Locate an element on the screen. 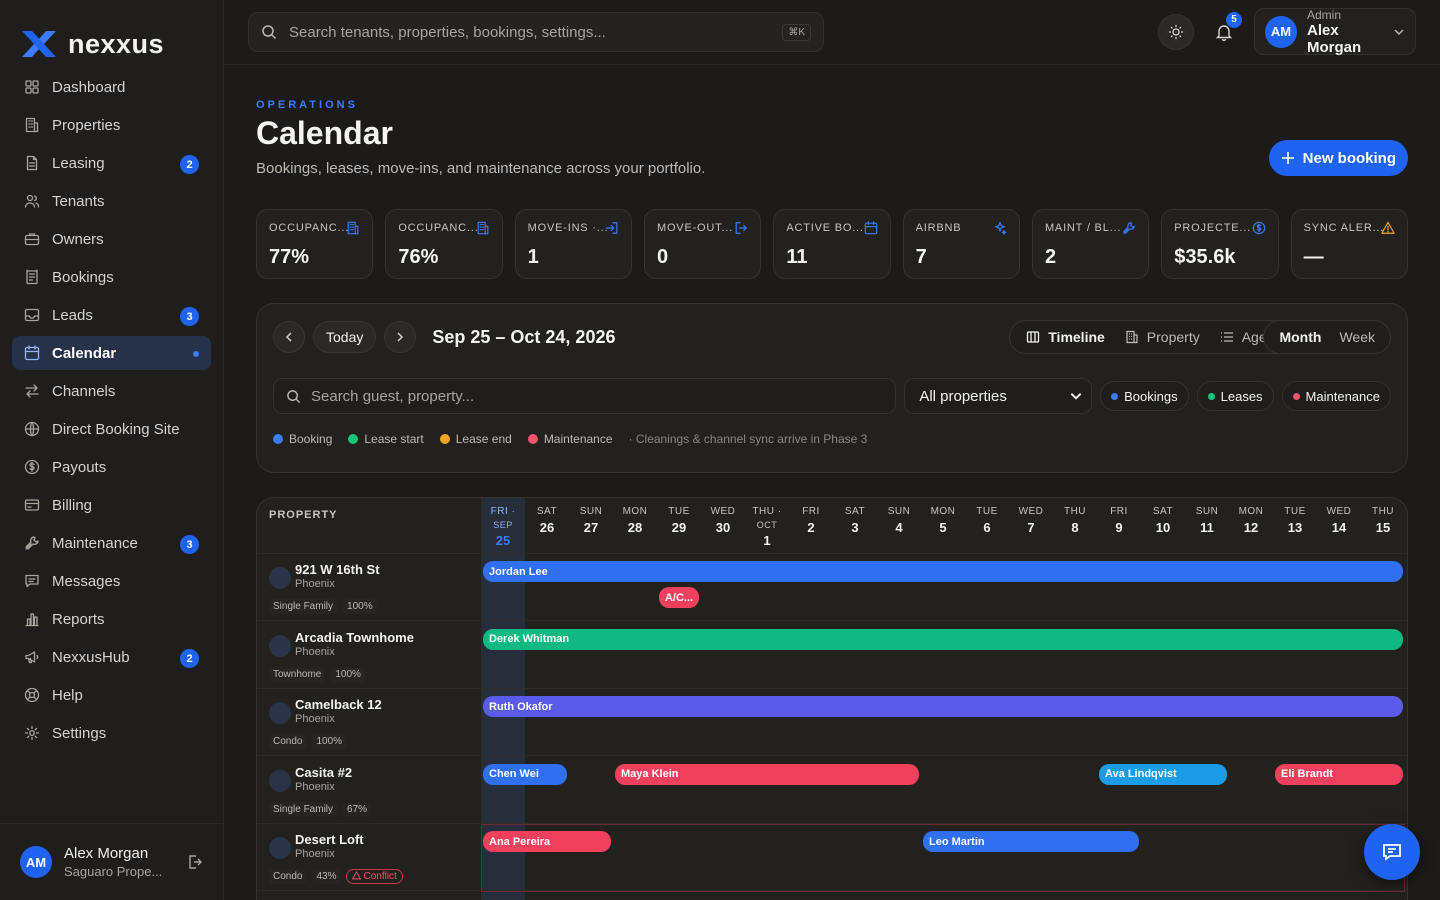 This screenshot has height=900, width=1440. filter-chip-leases: Leases is located at coordinates (1235, 396).